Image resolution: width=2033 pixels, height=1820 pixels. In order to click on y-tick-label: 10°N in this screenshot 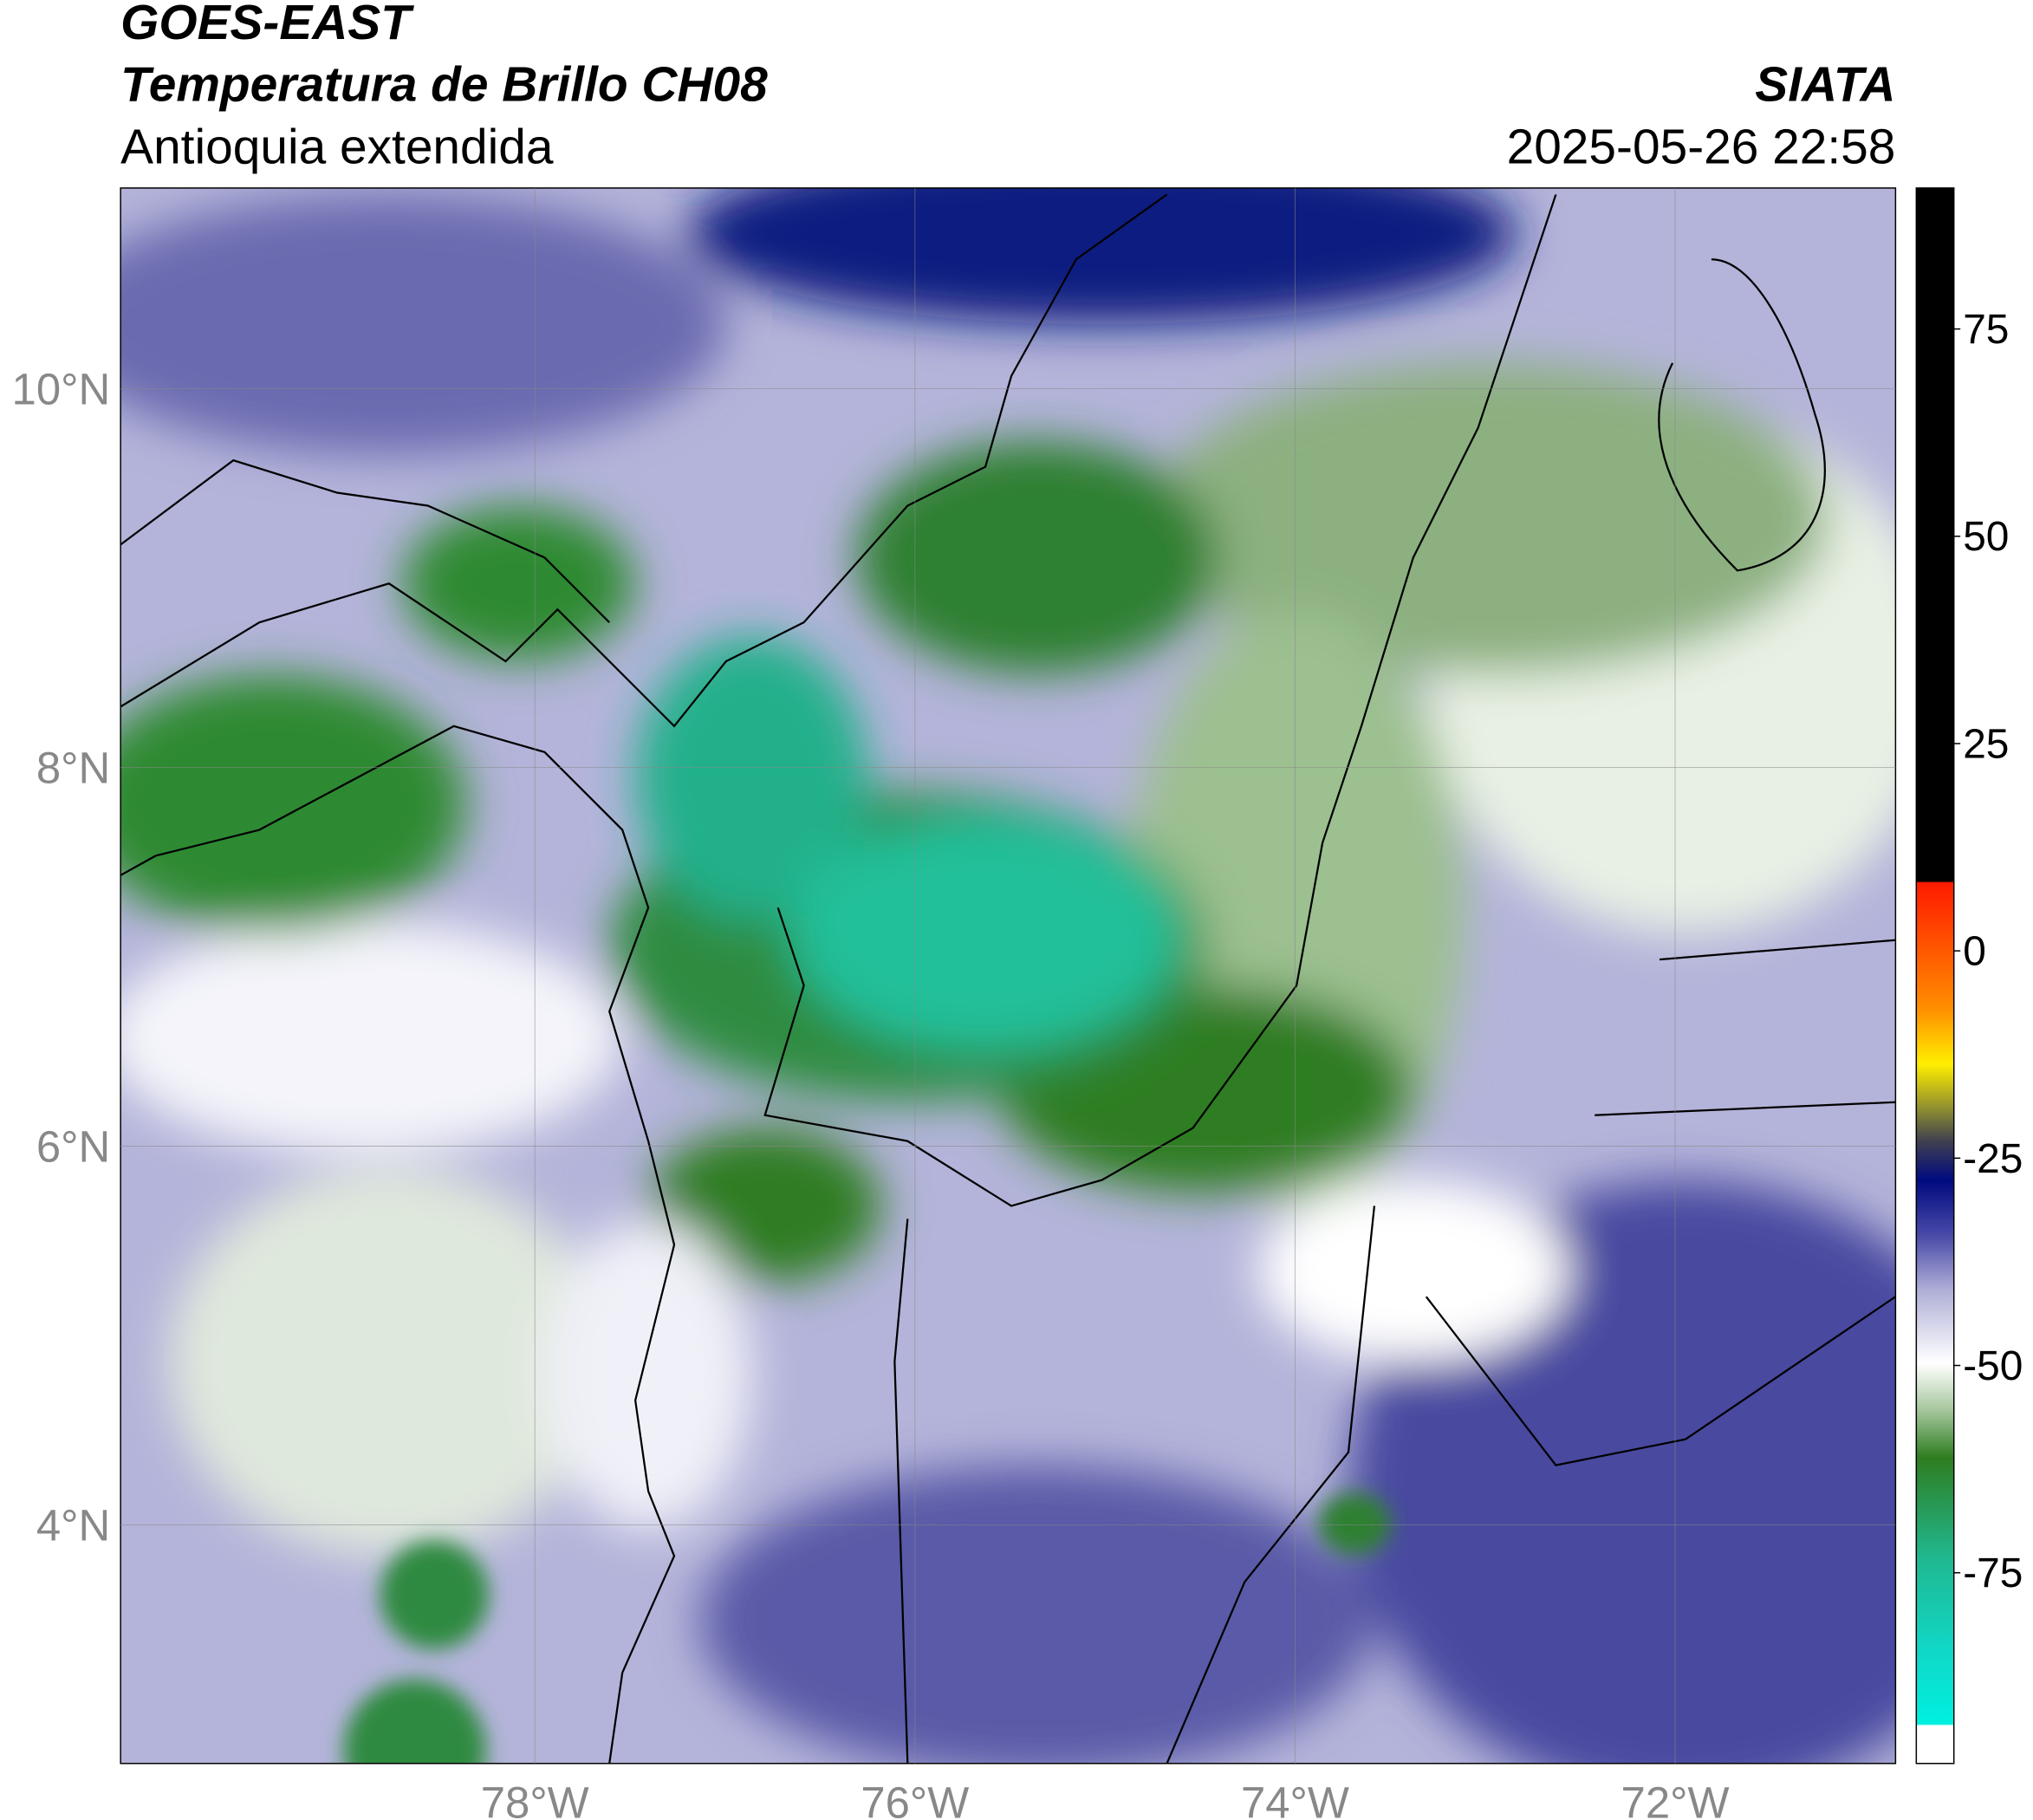, I will do `click(61, 388)`.